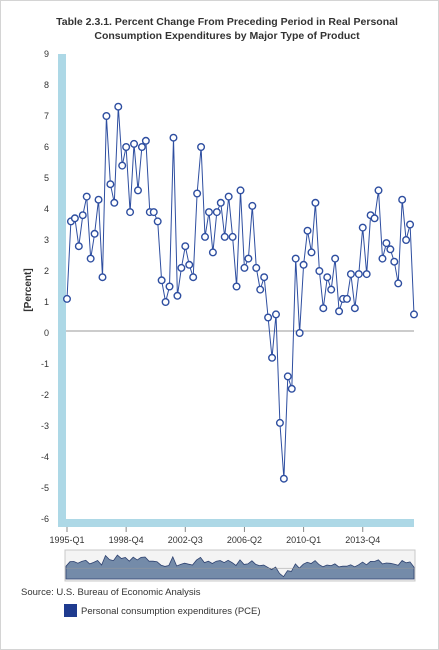  Describe the element at coordinates (45, 426) in the screenshot. I see `y-tick-label: -3` at that location.